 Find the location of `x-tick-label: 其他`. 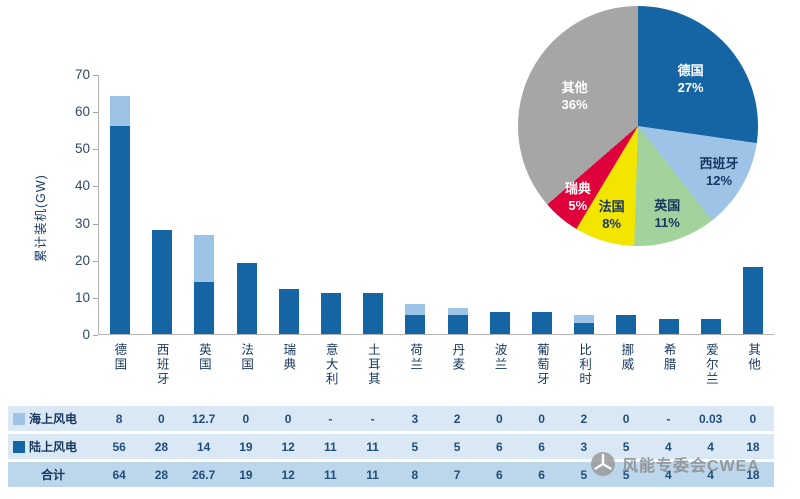

x-tick-label: 其他 is located at coordinates (753, 357).